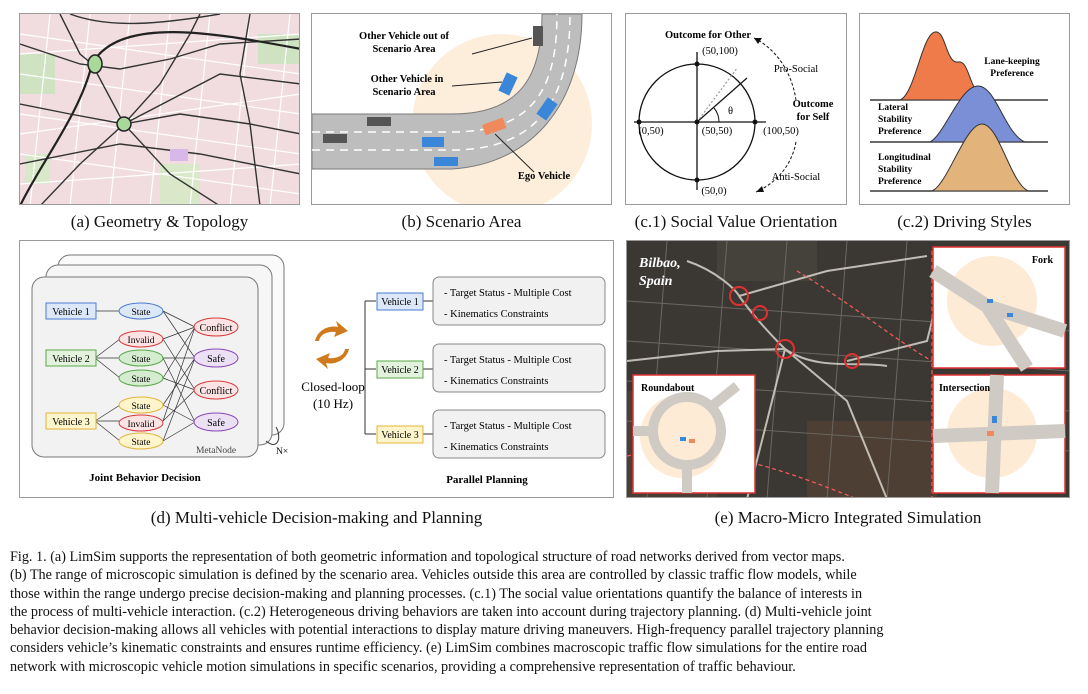  I want to click on label-left: (0,50), so click(651, 131).